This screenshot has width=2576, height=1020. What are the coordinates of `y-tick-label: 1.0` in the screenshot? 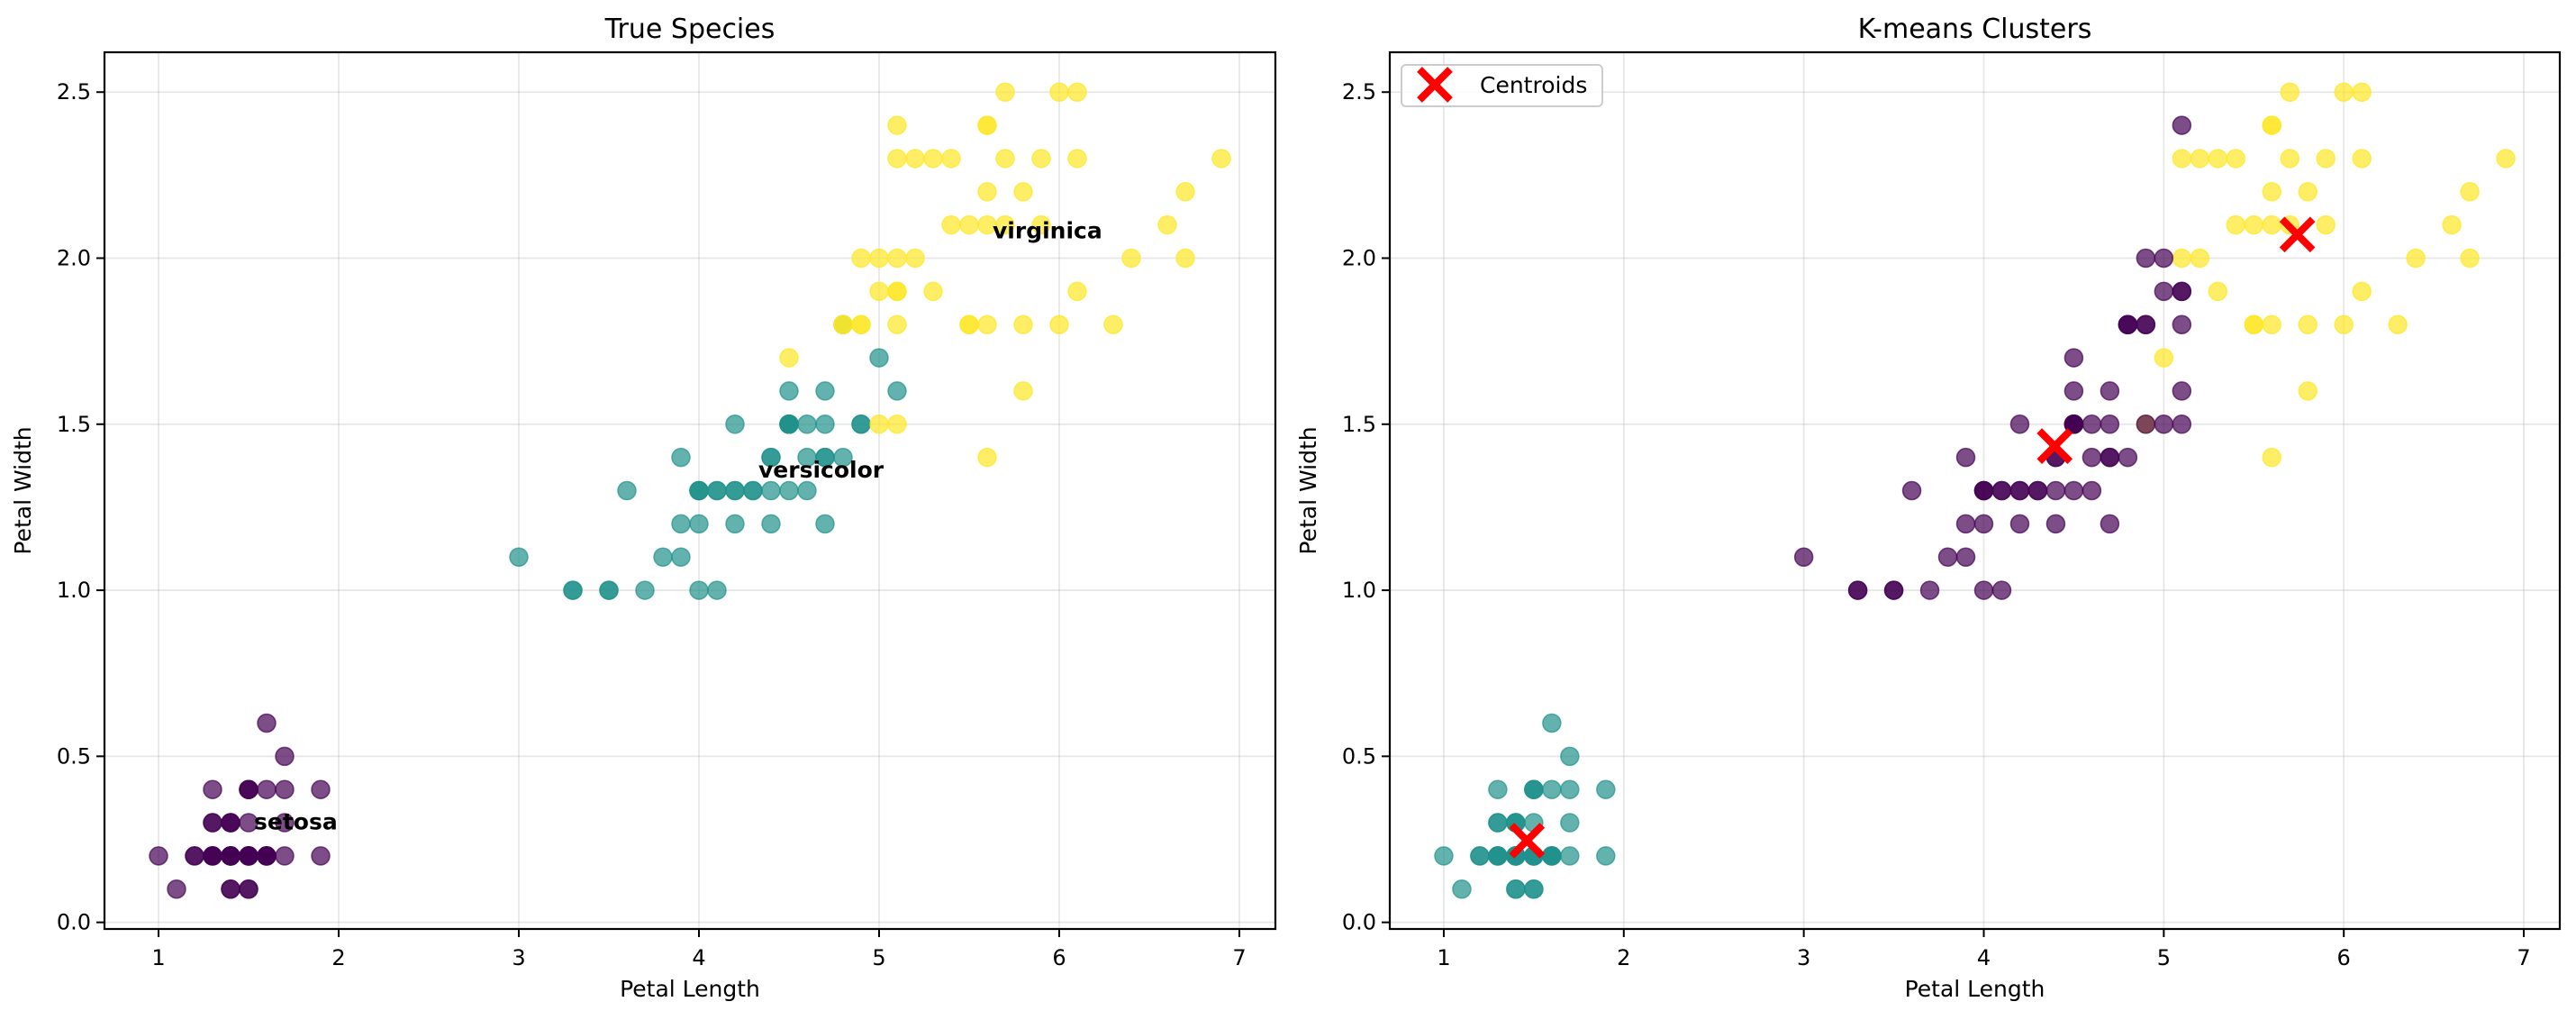 It's located at (1359, 590).